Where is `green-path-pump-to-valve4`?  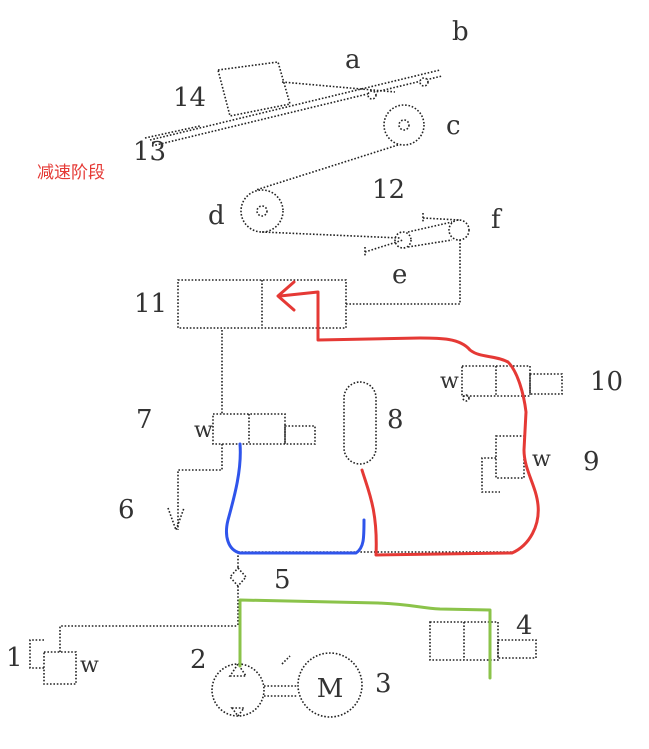
green-path-pump-to-valve4 is located at coordinates (365, 639).